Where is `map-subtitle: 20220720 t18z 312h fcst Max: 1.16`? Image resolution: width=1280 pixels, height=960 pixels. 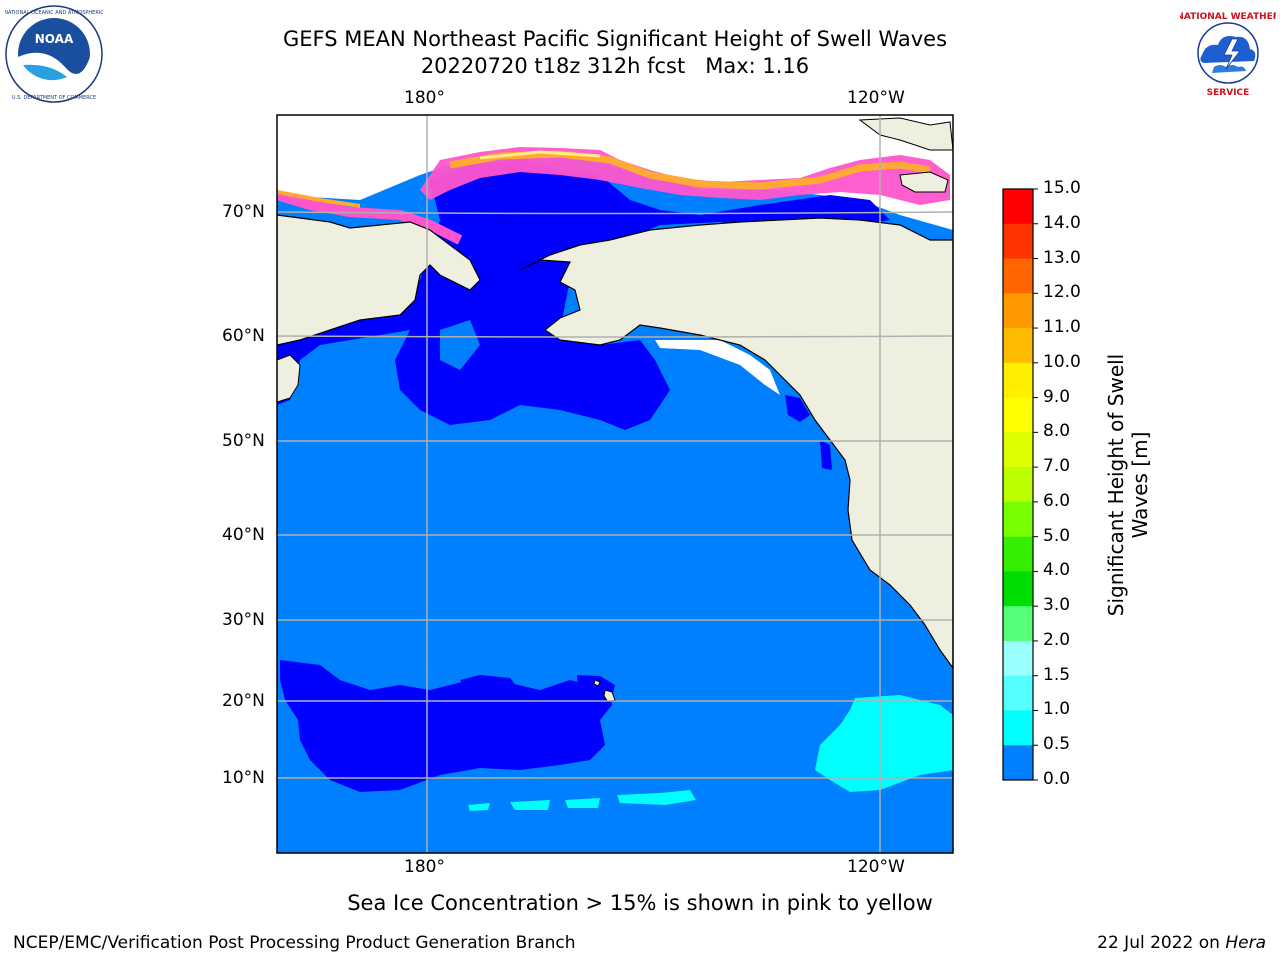 map-subtitle: 20220720 t18z 312h fcst Max: 1.16 is located at coordinates (615, 66).